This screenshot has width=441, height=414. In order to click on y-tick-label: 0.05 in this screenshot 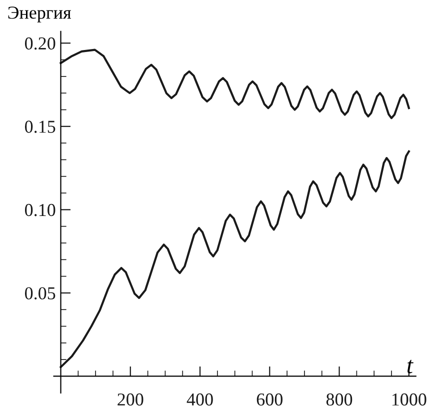, I will do `click(40, 293)`.